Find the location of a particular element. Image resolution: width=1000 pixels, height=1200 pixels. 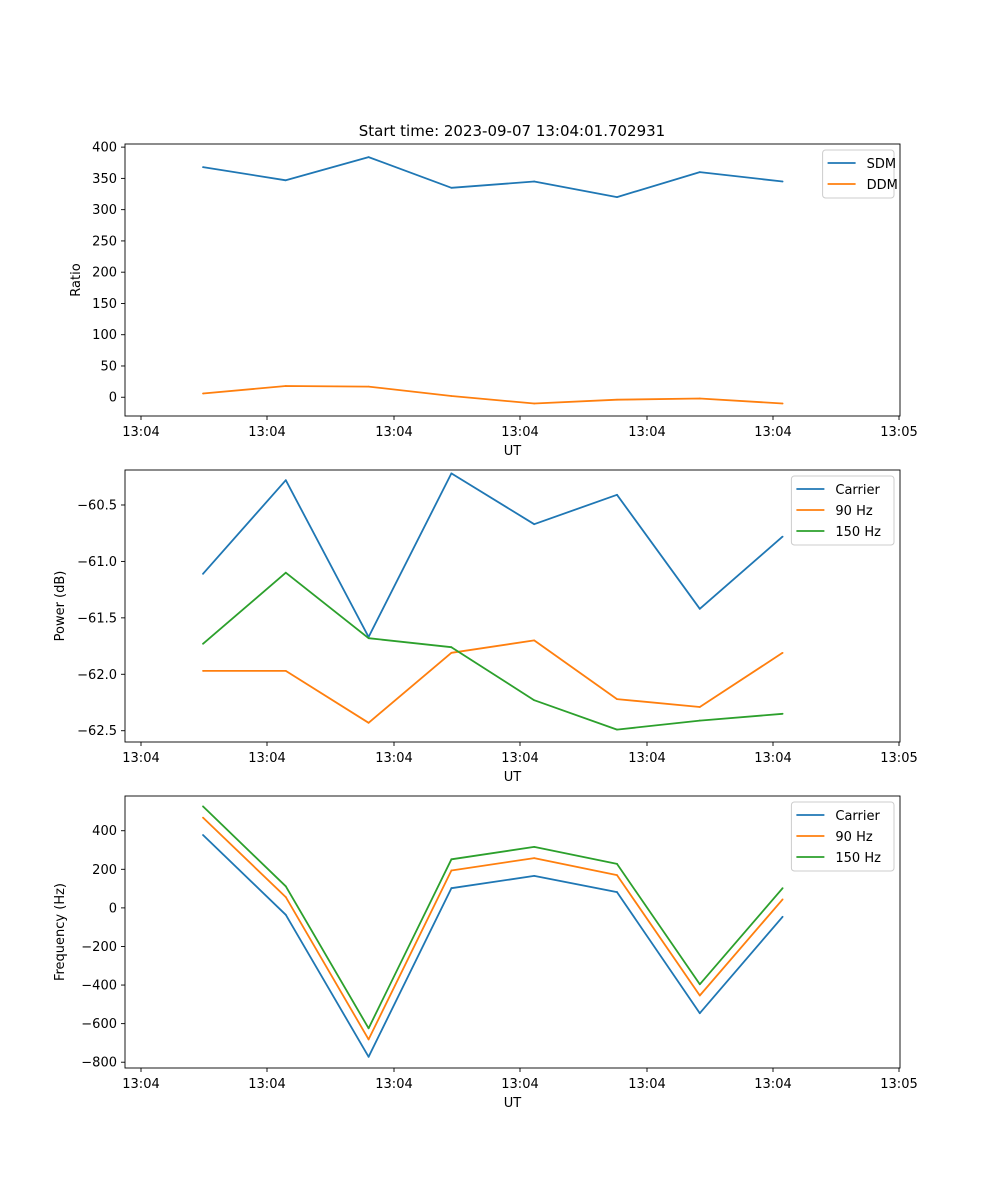

y-tick-label: −62.0 is located at coordinates (97, 675).